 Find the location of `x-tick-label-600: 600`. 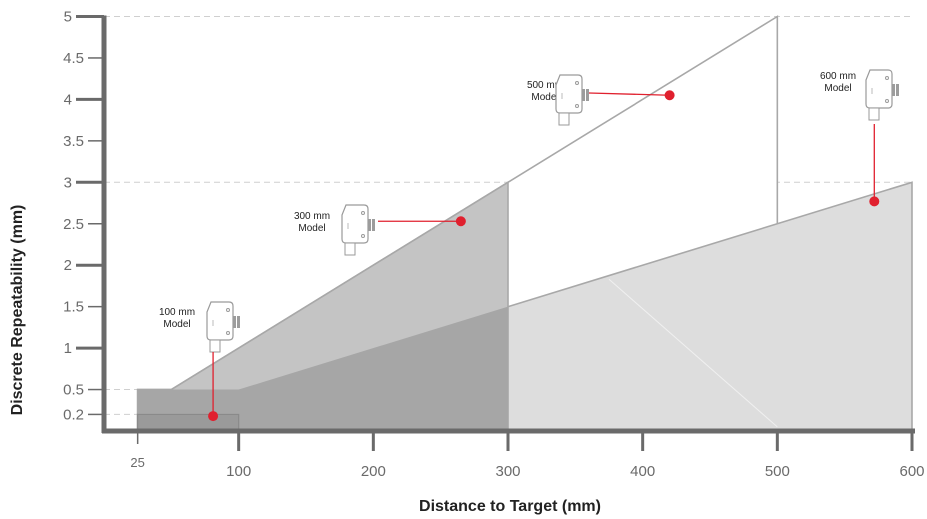

x-tick-label-600: 600 is located at coordinates (911, 471).